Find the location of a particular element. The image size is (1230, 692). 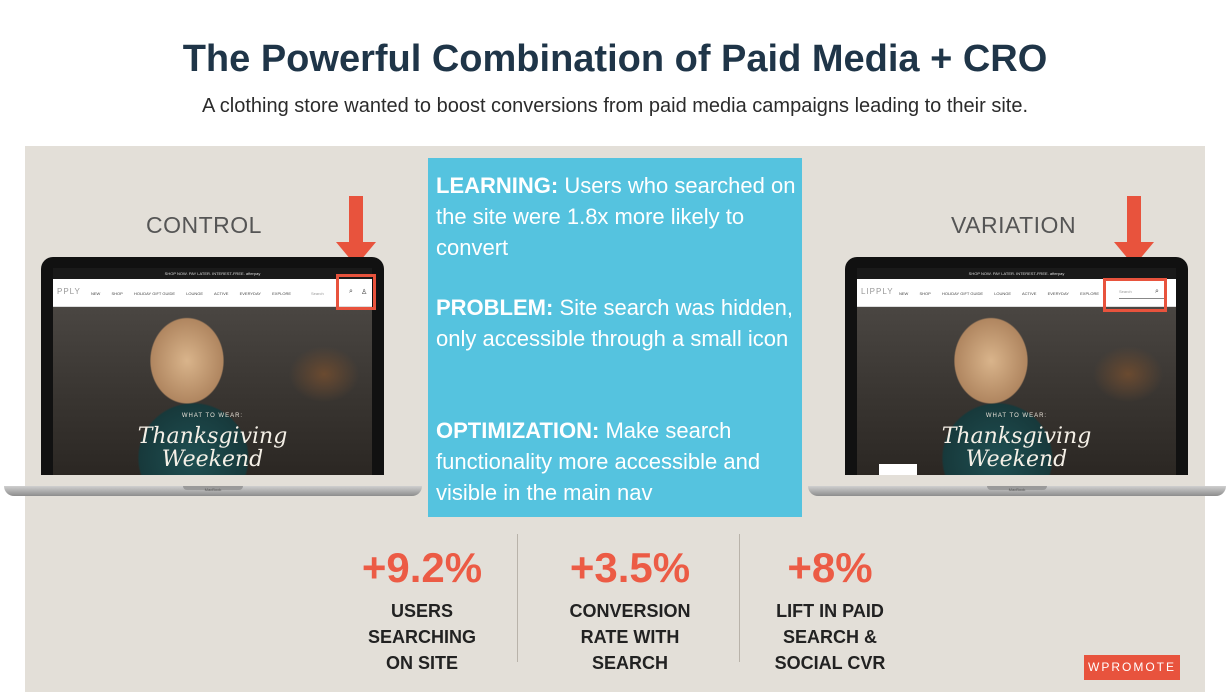

control-search-highlight is located at coordinates (356, 292).